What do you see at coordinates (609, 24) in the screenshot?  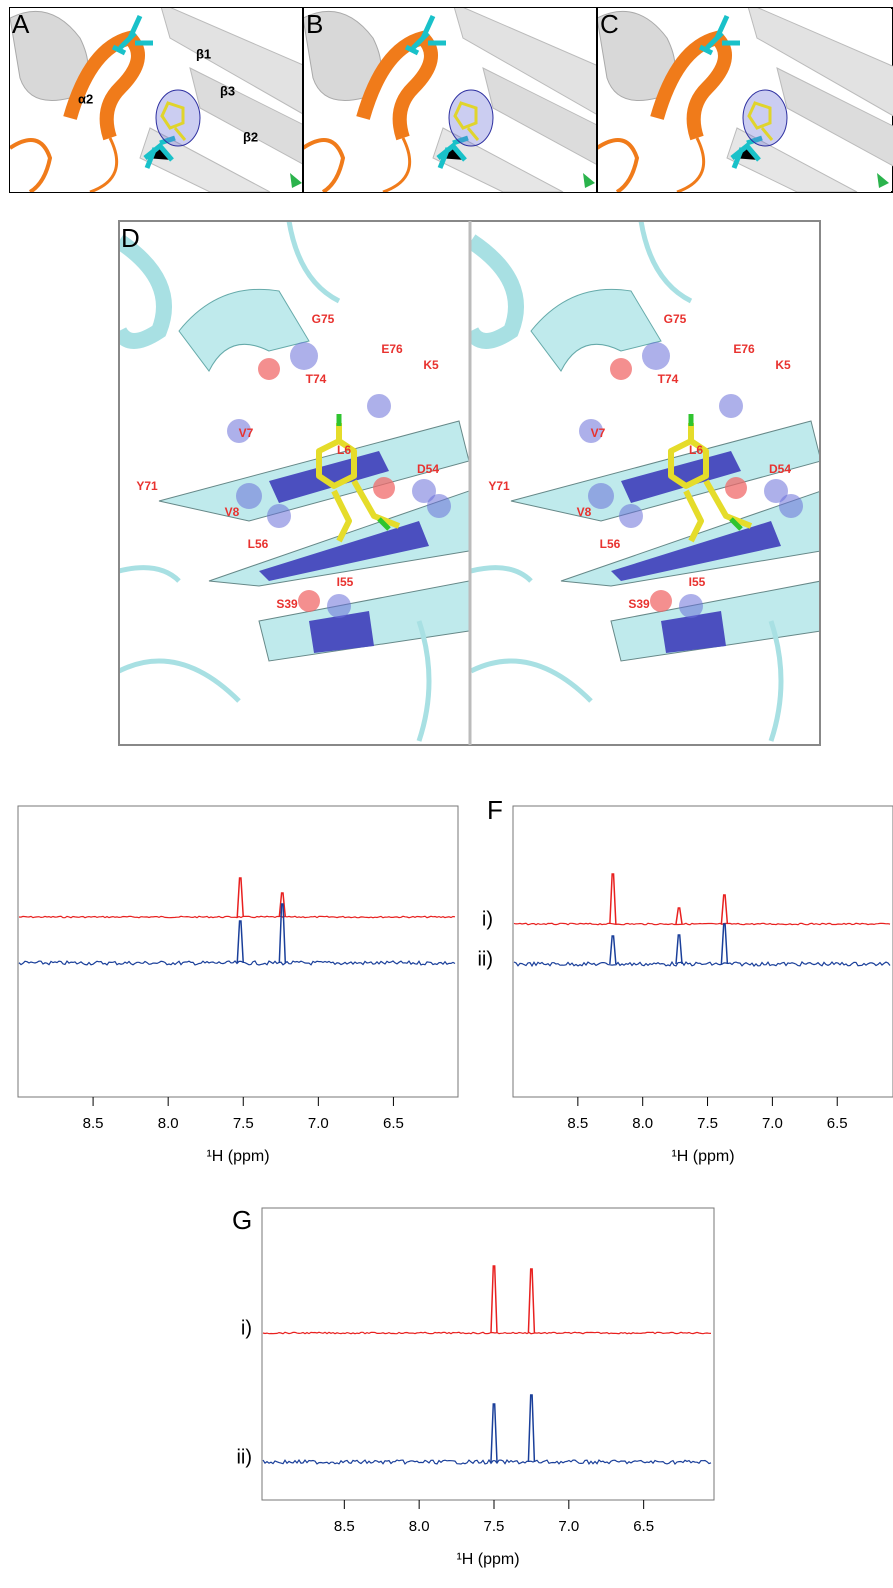 I see `panel-label: C` at bounding box center [609, 24].